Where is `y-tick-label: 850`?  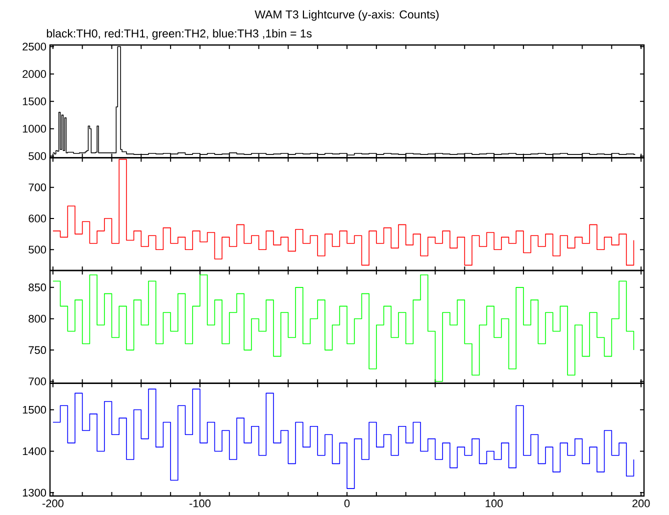 y-tick-label: 850 is located at coordinates (37, 288).